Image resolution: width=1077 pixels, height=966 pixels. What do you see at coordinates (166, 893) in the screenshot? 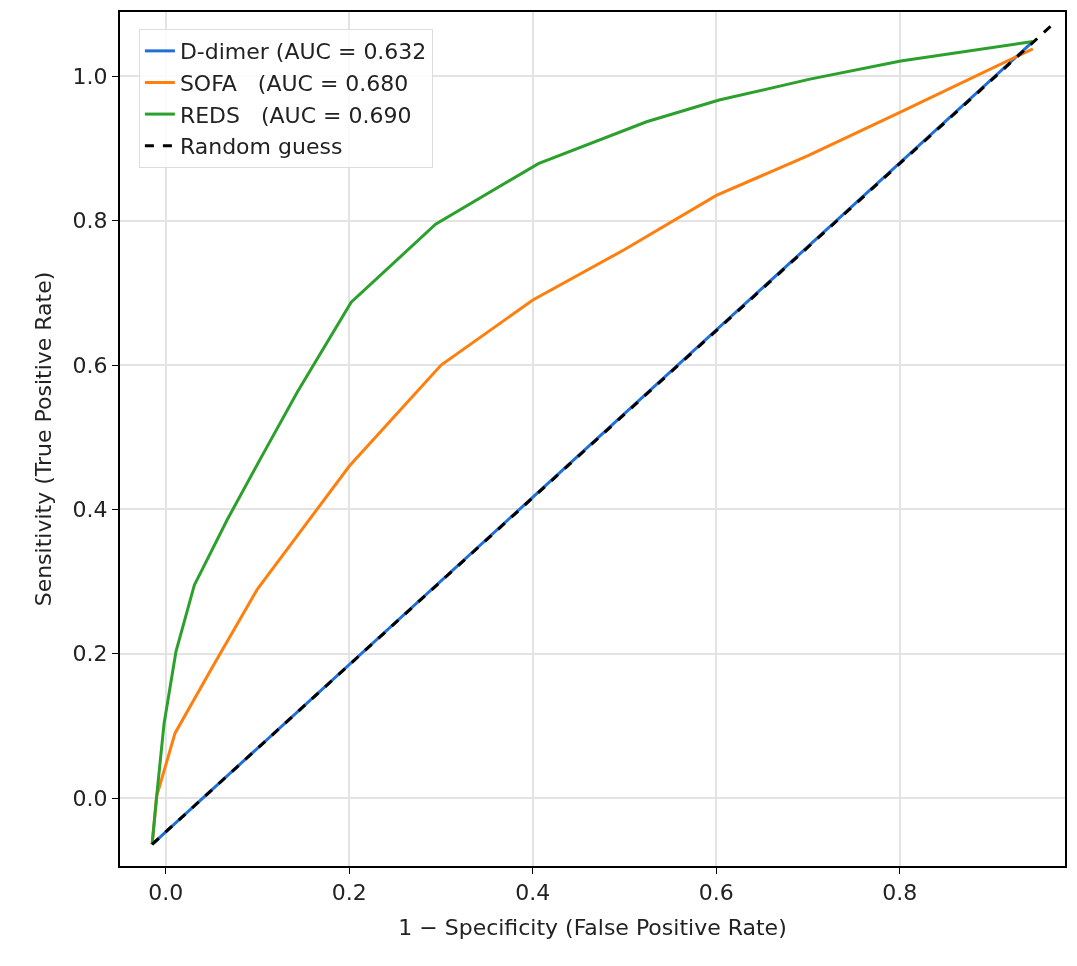
I see `x-tick-label: 0.0` at bounding box center [166, 893].